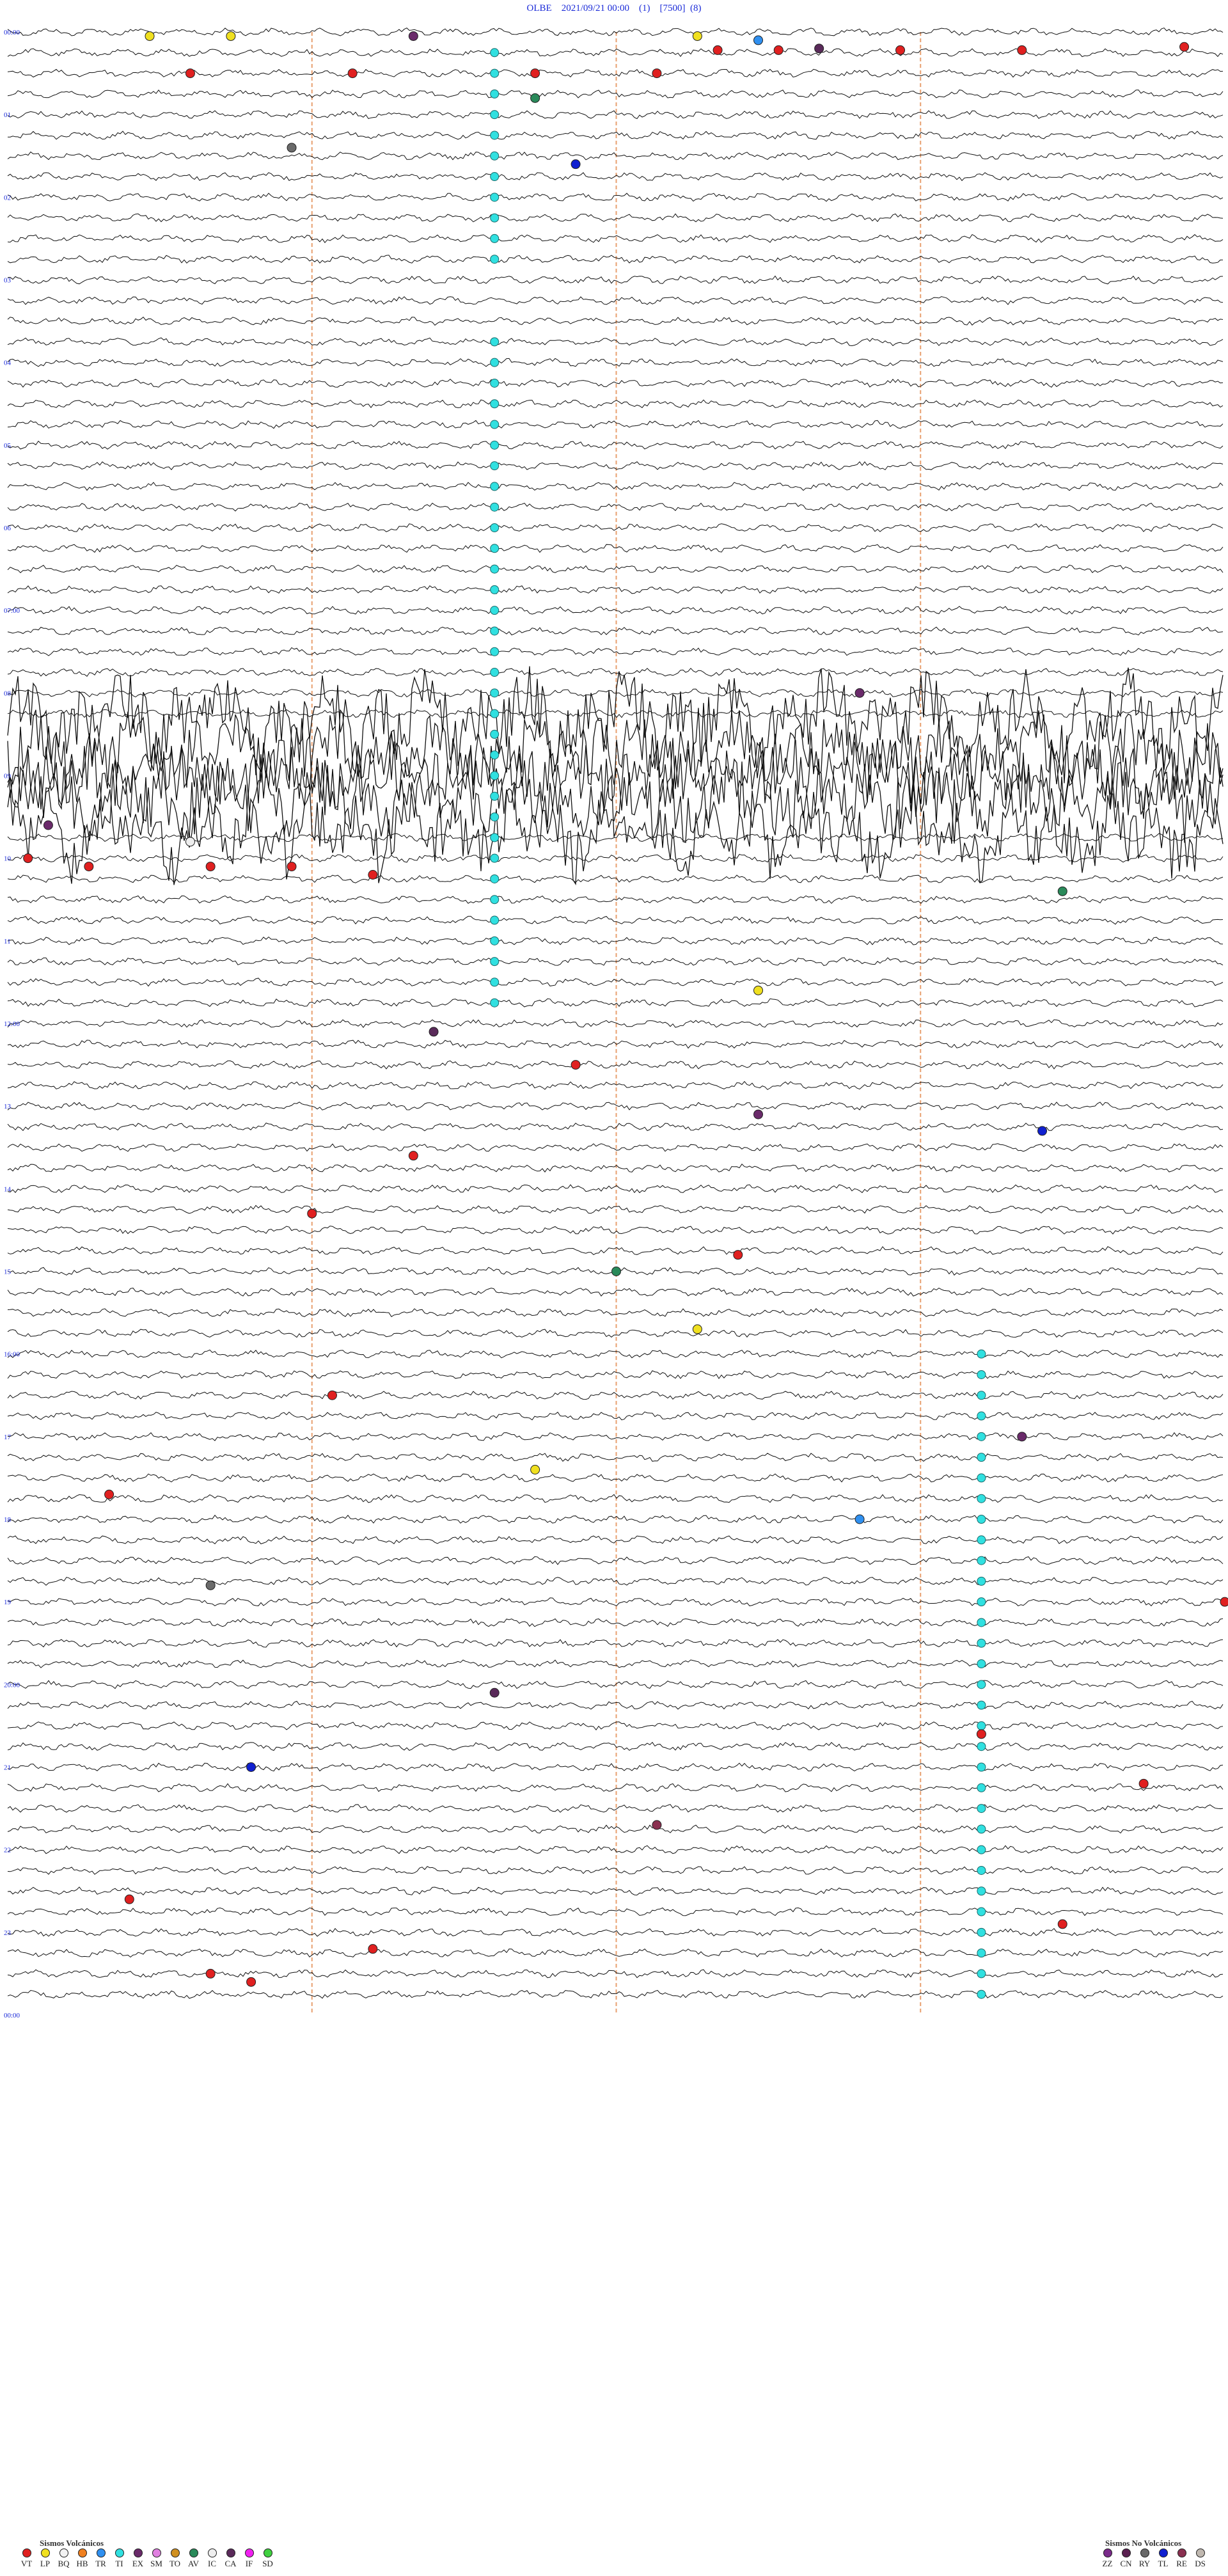  What do you see at coordinates (8, 1520) in the screenshot?
I see `hour-label: 18` at bounding box center [8, 1520].